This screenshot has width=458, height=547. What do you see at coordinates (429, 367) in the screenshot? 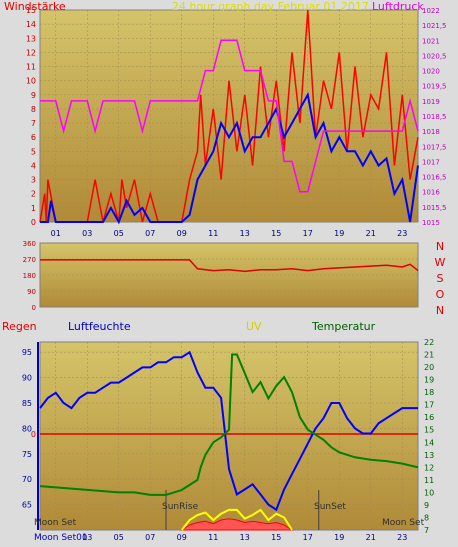
I see `temperature-tick-label: 20` at bounding box center [429, 367].